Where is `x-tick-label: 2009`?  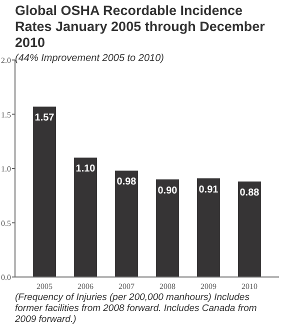
x-tick-label: 2009 is located at coordinates (208, 286).